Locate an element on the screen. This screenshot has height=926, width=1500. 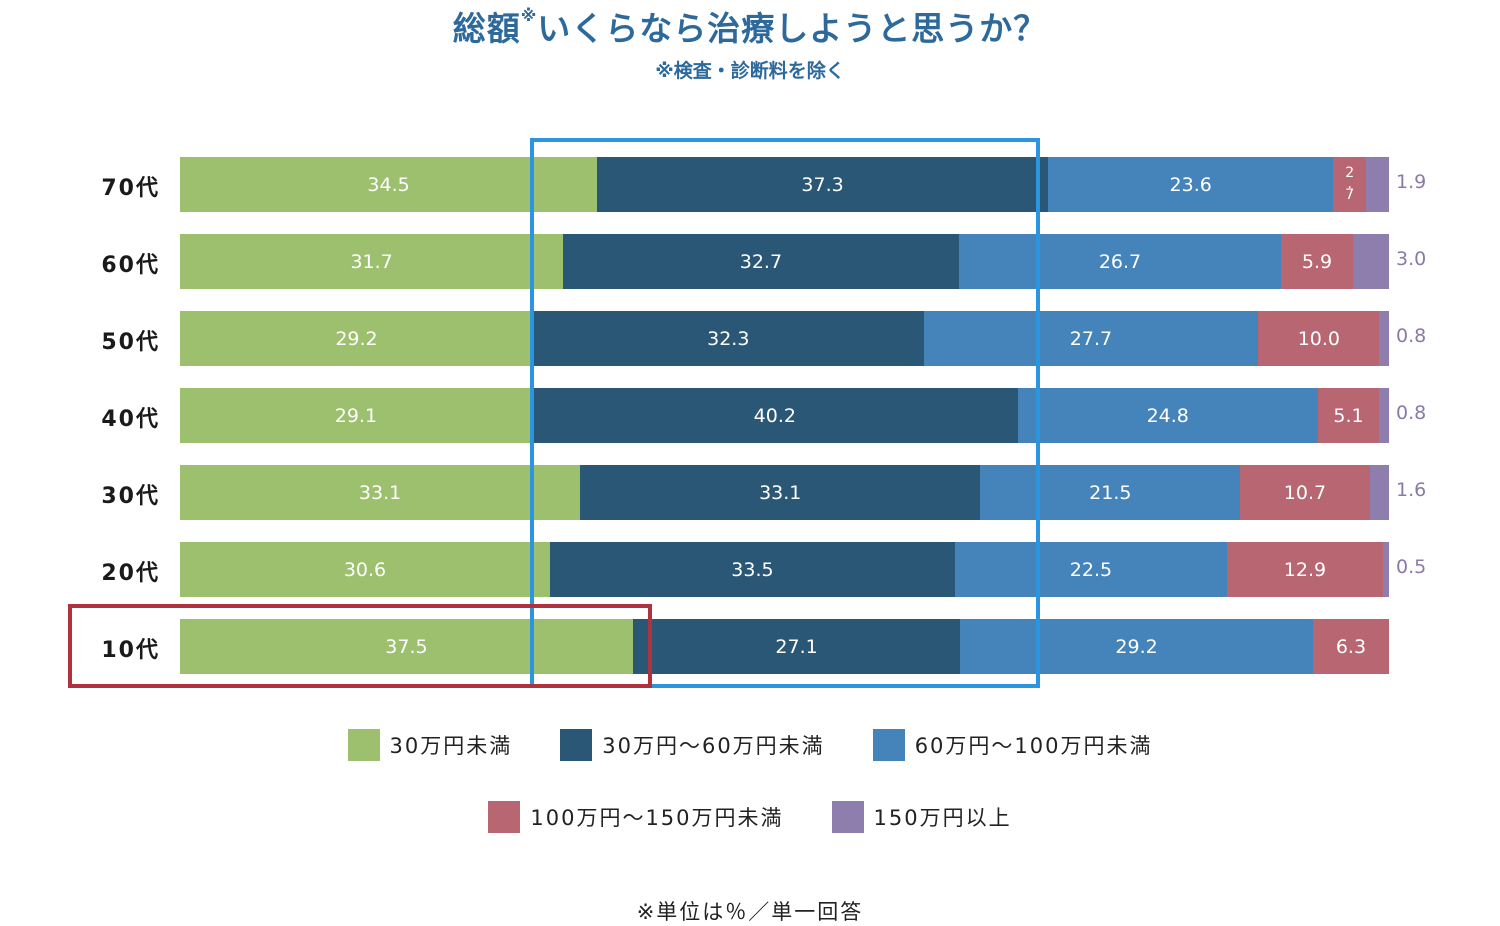
bar-segment: 2.7 is located at coordinates (1349, 184).